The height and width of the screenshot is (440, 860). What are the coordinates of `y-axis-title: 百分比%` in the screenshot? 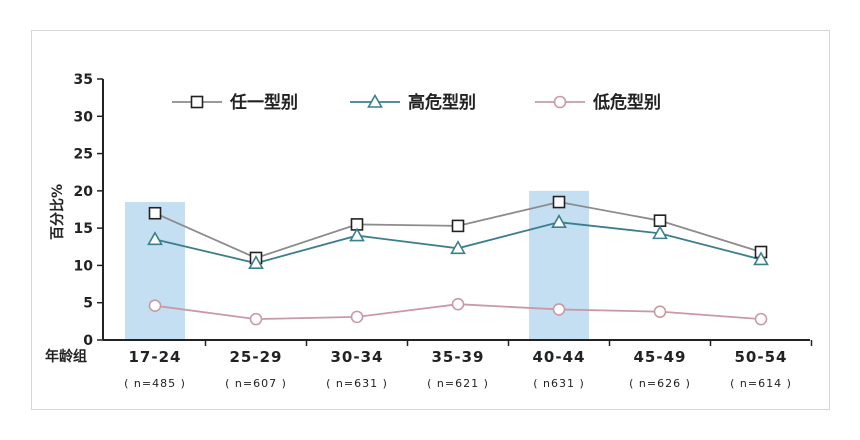 It's located at (57, 212).